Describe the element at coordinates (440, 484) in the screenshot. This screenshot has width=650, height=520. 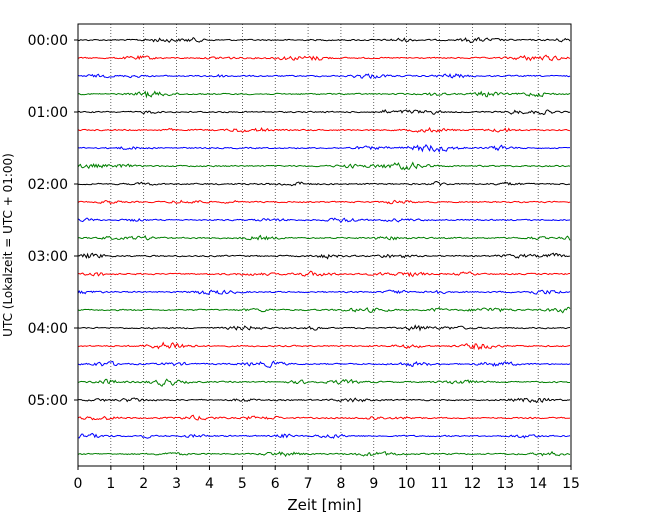
I see `x-tick-label-11: 11` at that location.